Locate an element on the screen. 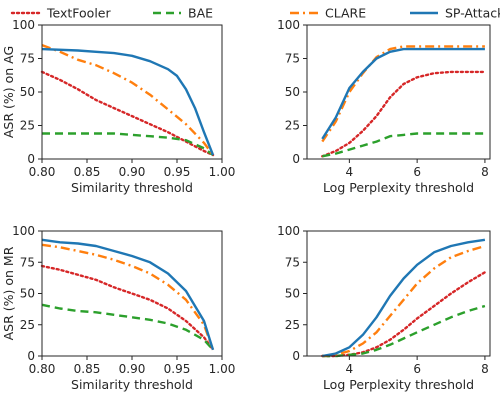 This screenshot has width=500, height=406. legend-label: SP-Attack is located at coordinates (472, 13).